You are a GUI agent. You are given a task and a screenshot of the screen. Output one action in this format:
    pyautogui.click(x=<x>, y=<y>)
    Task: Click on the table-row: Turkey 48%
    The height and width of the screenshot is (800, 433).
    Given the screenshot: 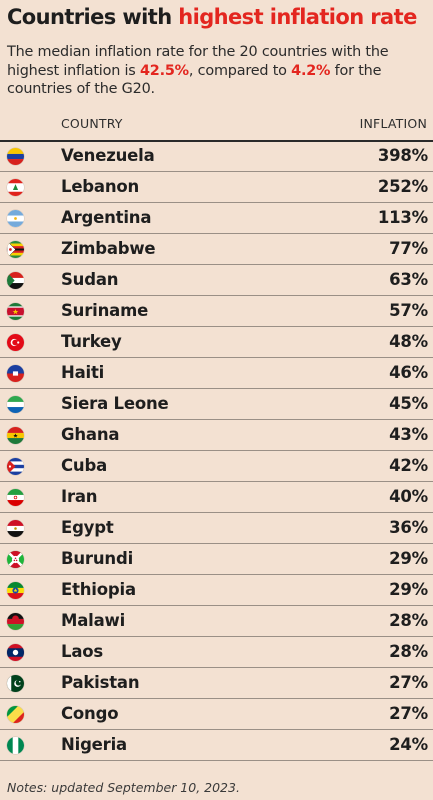 What is the action you would take?
    pyautogui.click(x=216, y=342)
    